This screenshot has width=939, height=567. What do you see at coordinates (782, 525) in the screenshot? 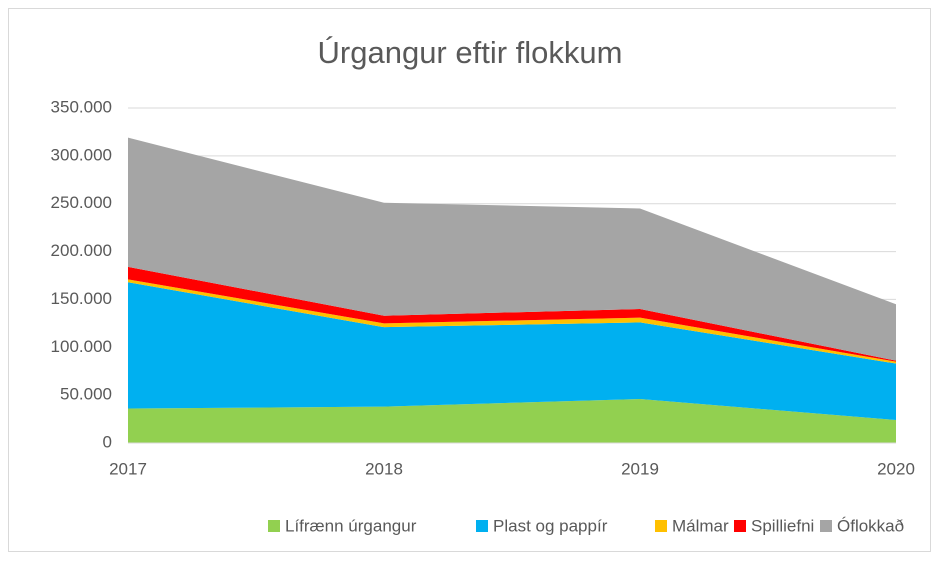
I see `legend-label: Spilliefni` at bounding box center [782, 525].